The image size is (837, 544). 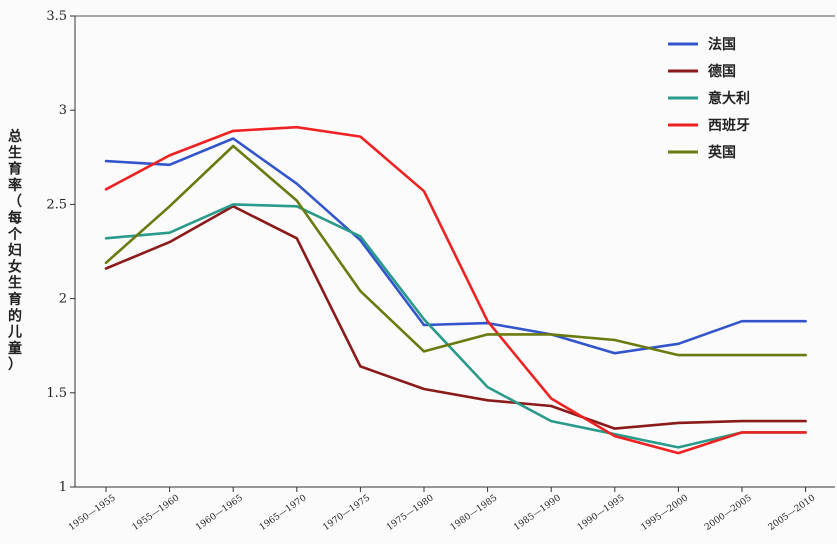 What do you see at coordinates (56, 204) in the screenshot?
I see `y-tick-label: 2.5` at bounding box center [56, 204].